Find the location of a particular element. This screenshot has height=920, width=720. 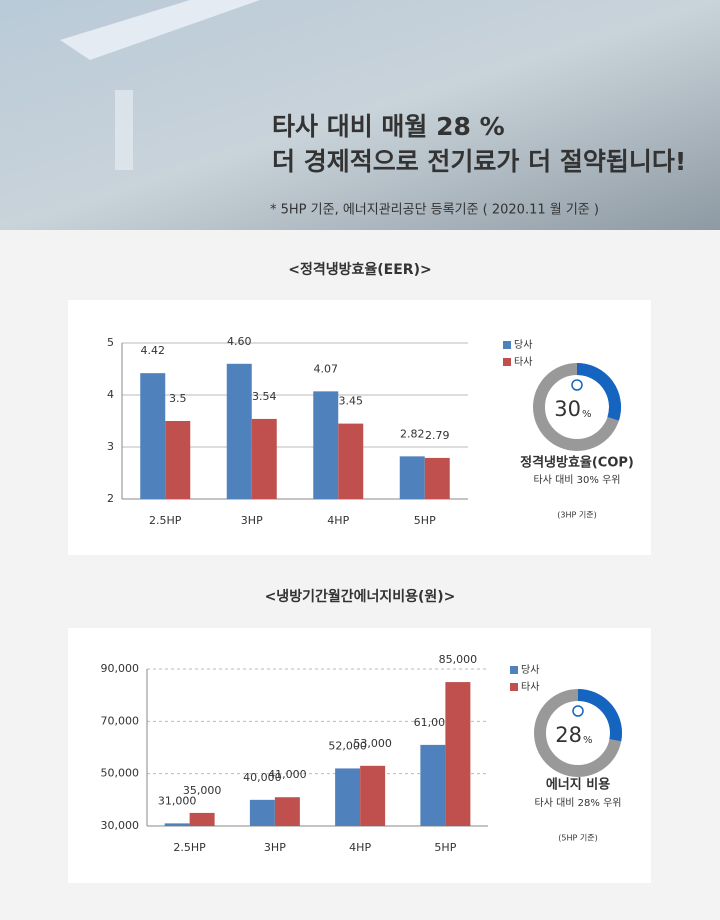

data-label: 85,000 is located at coordinates (458, 659).